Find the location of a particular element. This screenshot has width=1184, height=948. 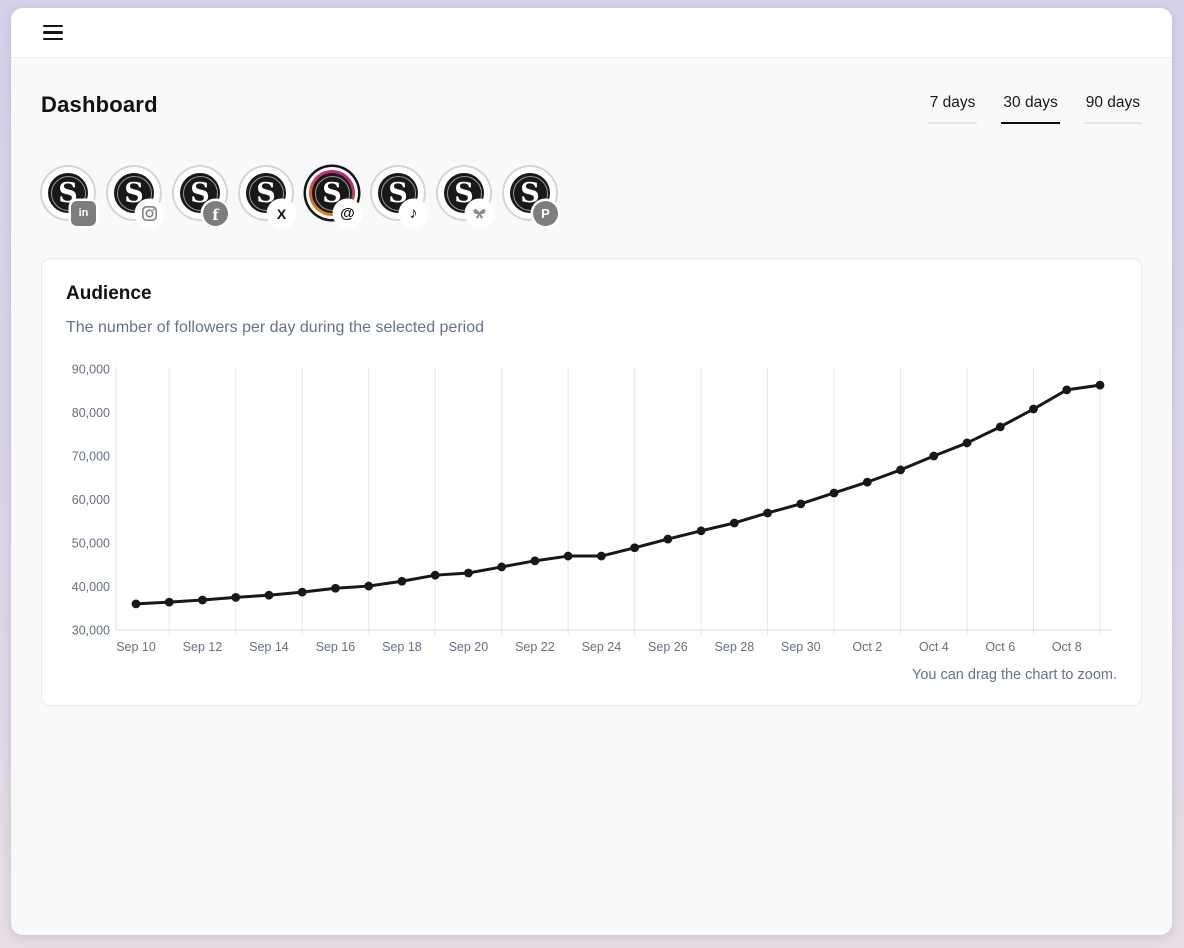

account-tiktok: S ♪ is located at coordinates (398, 195).